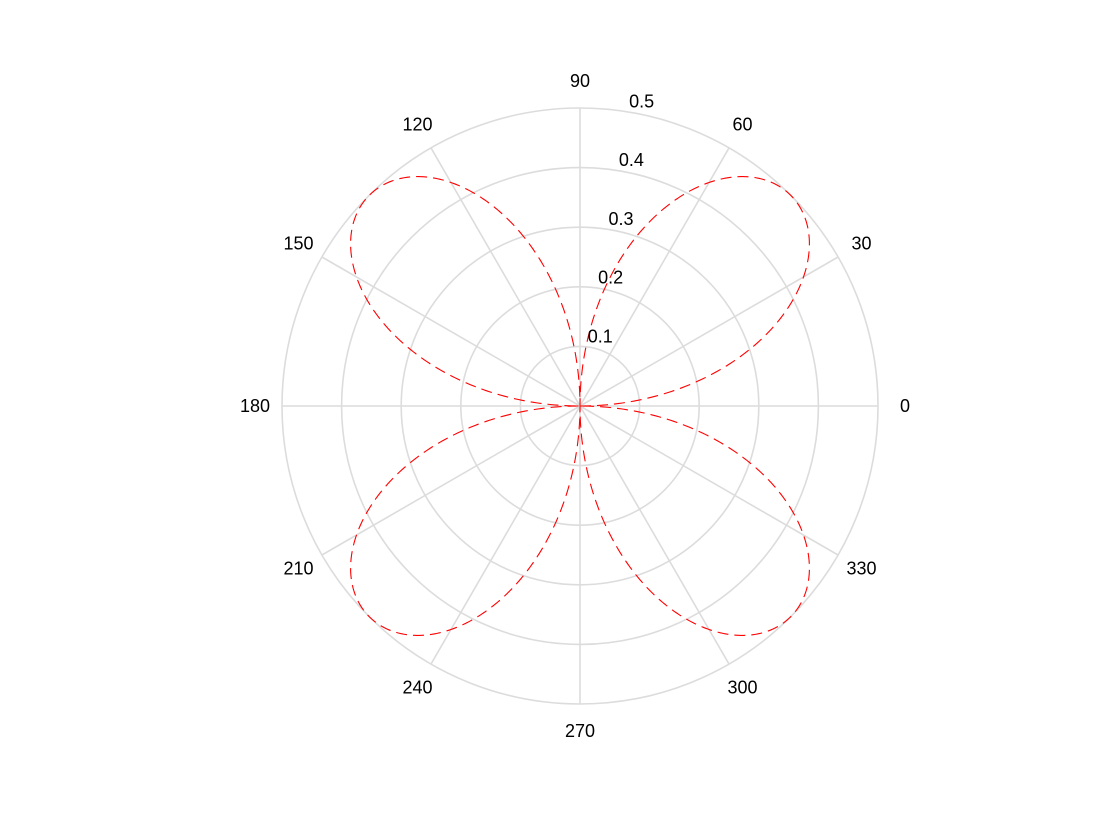 This screenshot has width=1120, height=840. I want to click on angle-tick-label-0: 0, so click(905, 406).